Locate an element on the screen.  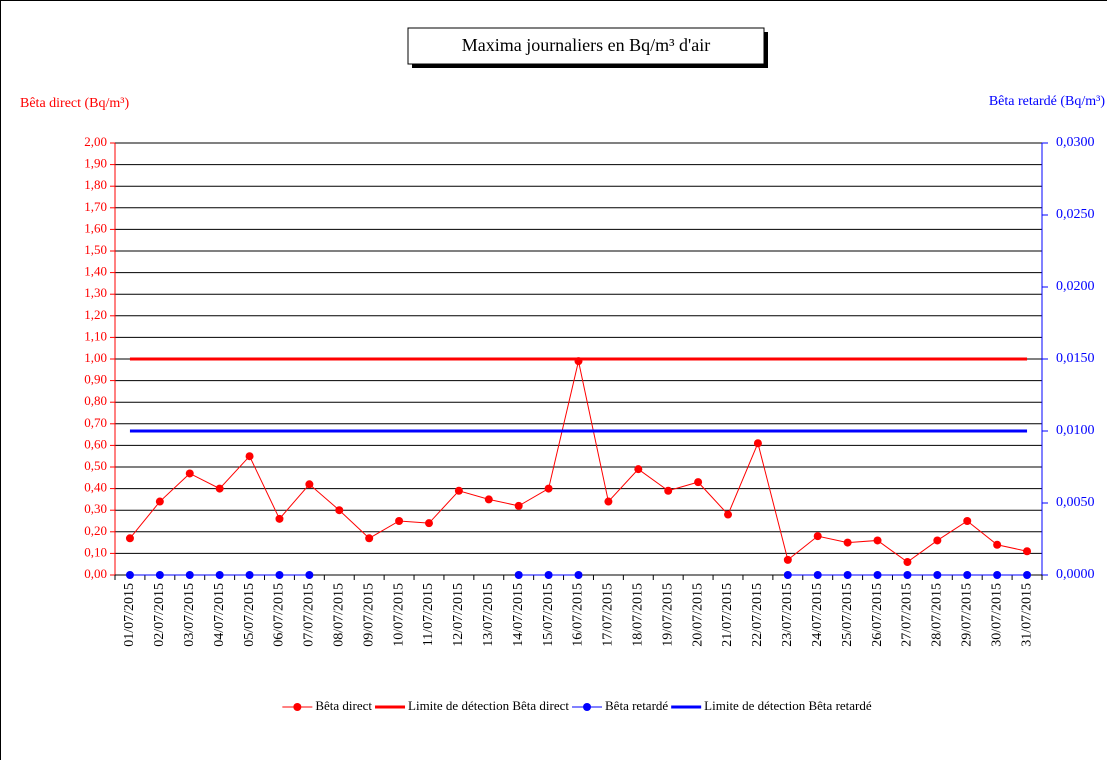
y-tick-label: 1,00 is located at coordinates (95, 357).